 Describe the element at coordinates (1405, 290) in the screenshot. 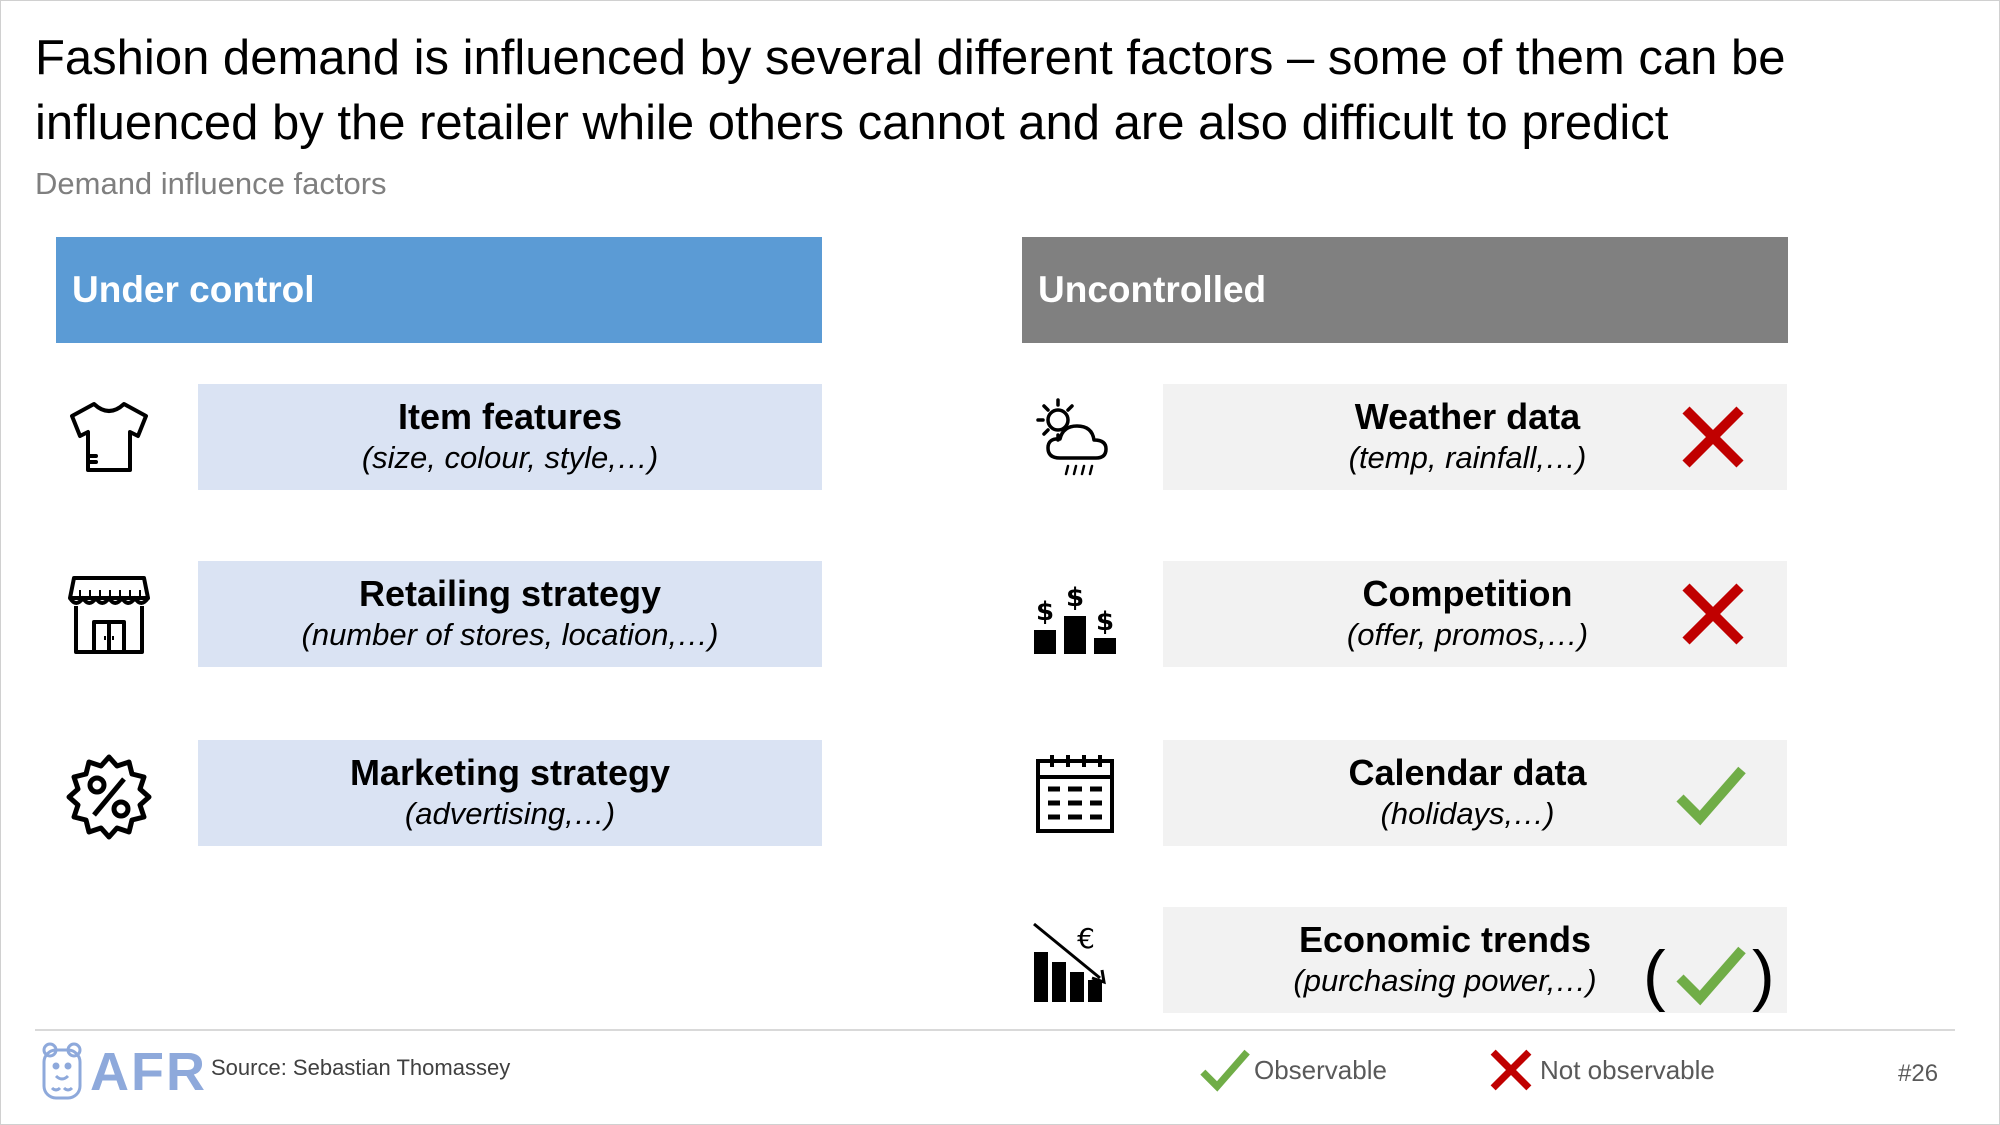

I see `uncontrolled-header: Uncontrolled` at that location.